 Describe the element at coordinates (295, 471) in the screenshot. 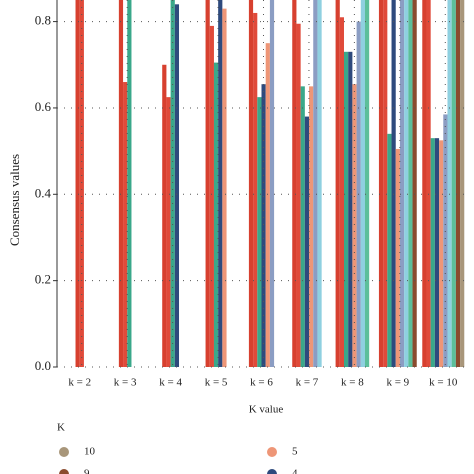

I see `legend-label: 4` at that location.